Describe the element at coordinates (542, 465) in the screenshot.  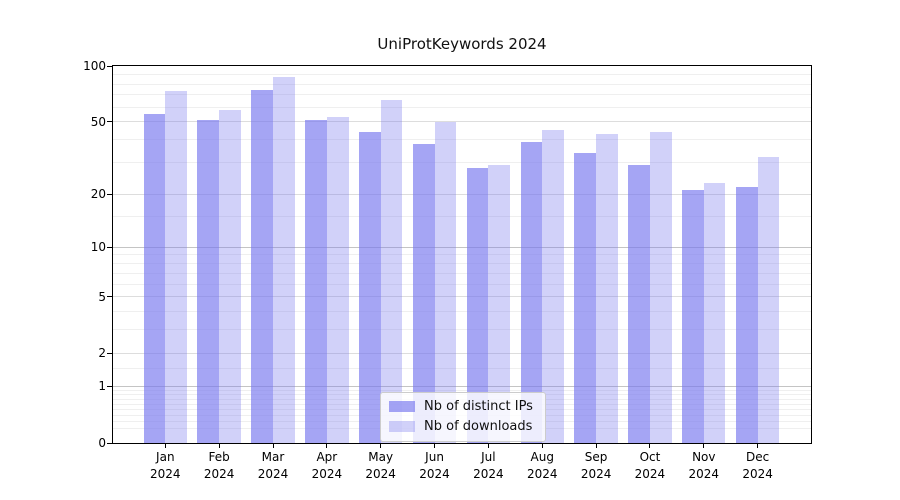
I see `x-tick-label-aug: Aug 2024` at that location.